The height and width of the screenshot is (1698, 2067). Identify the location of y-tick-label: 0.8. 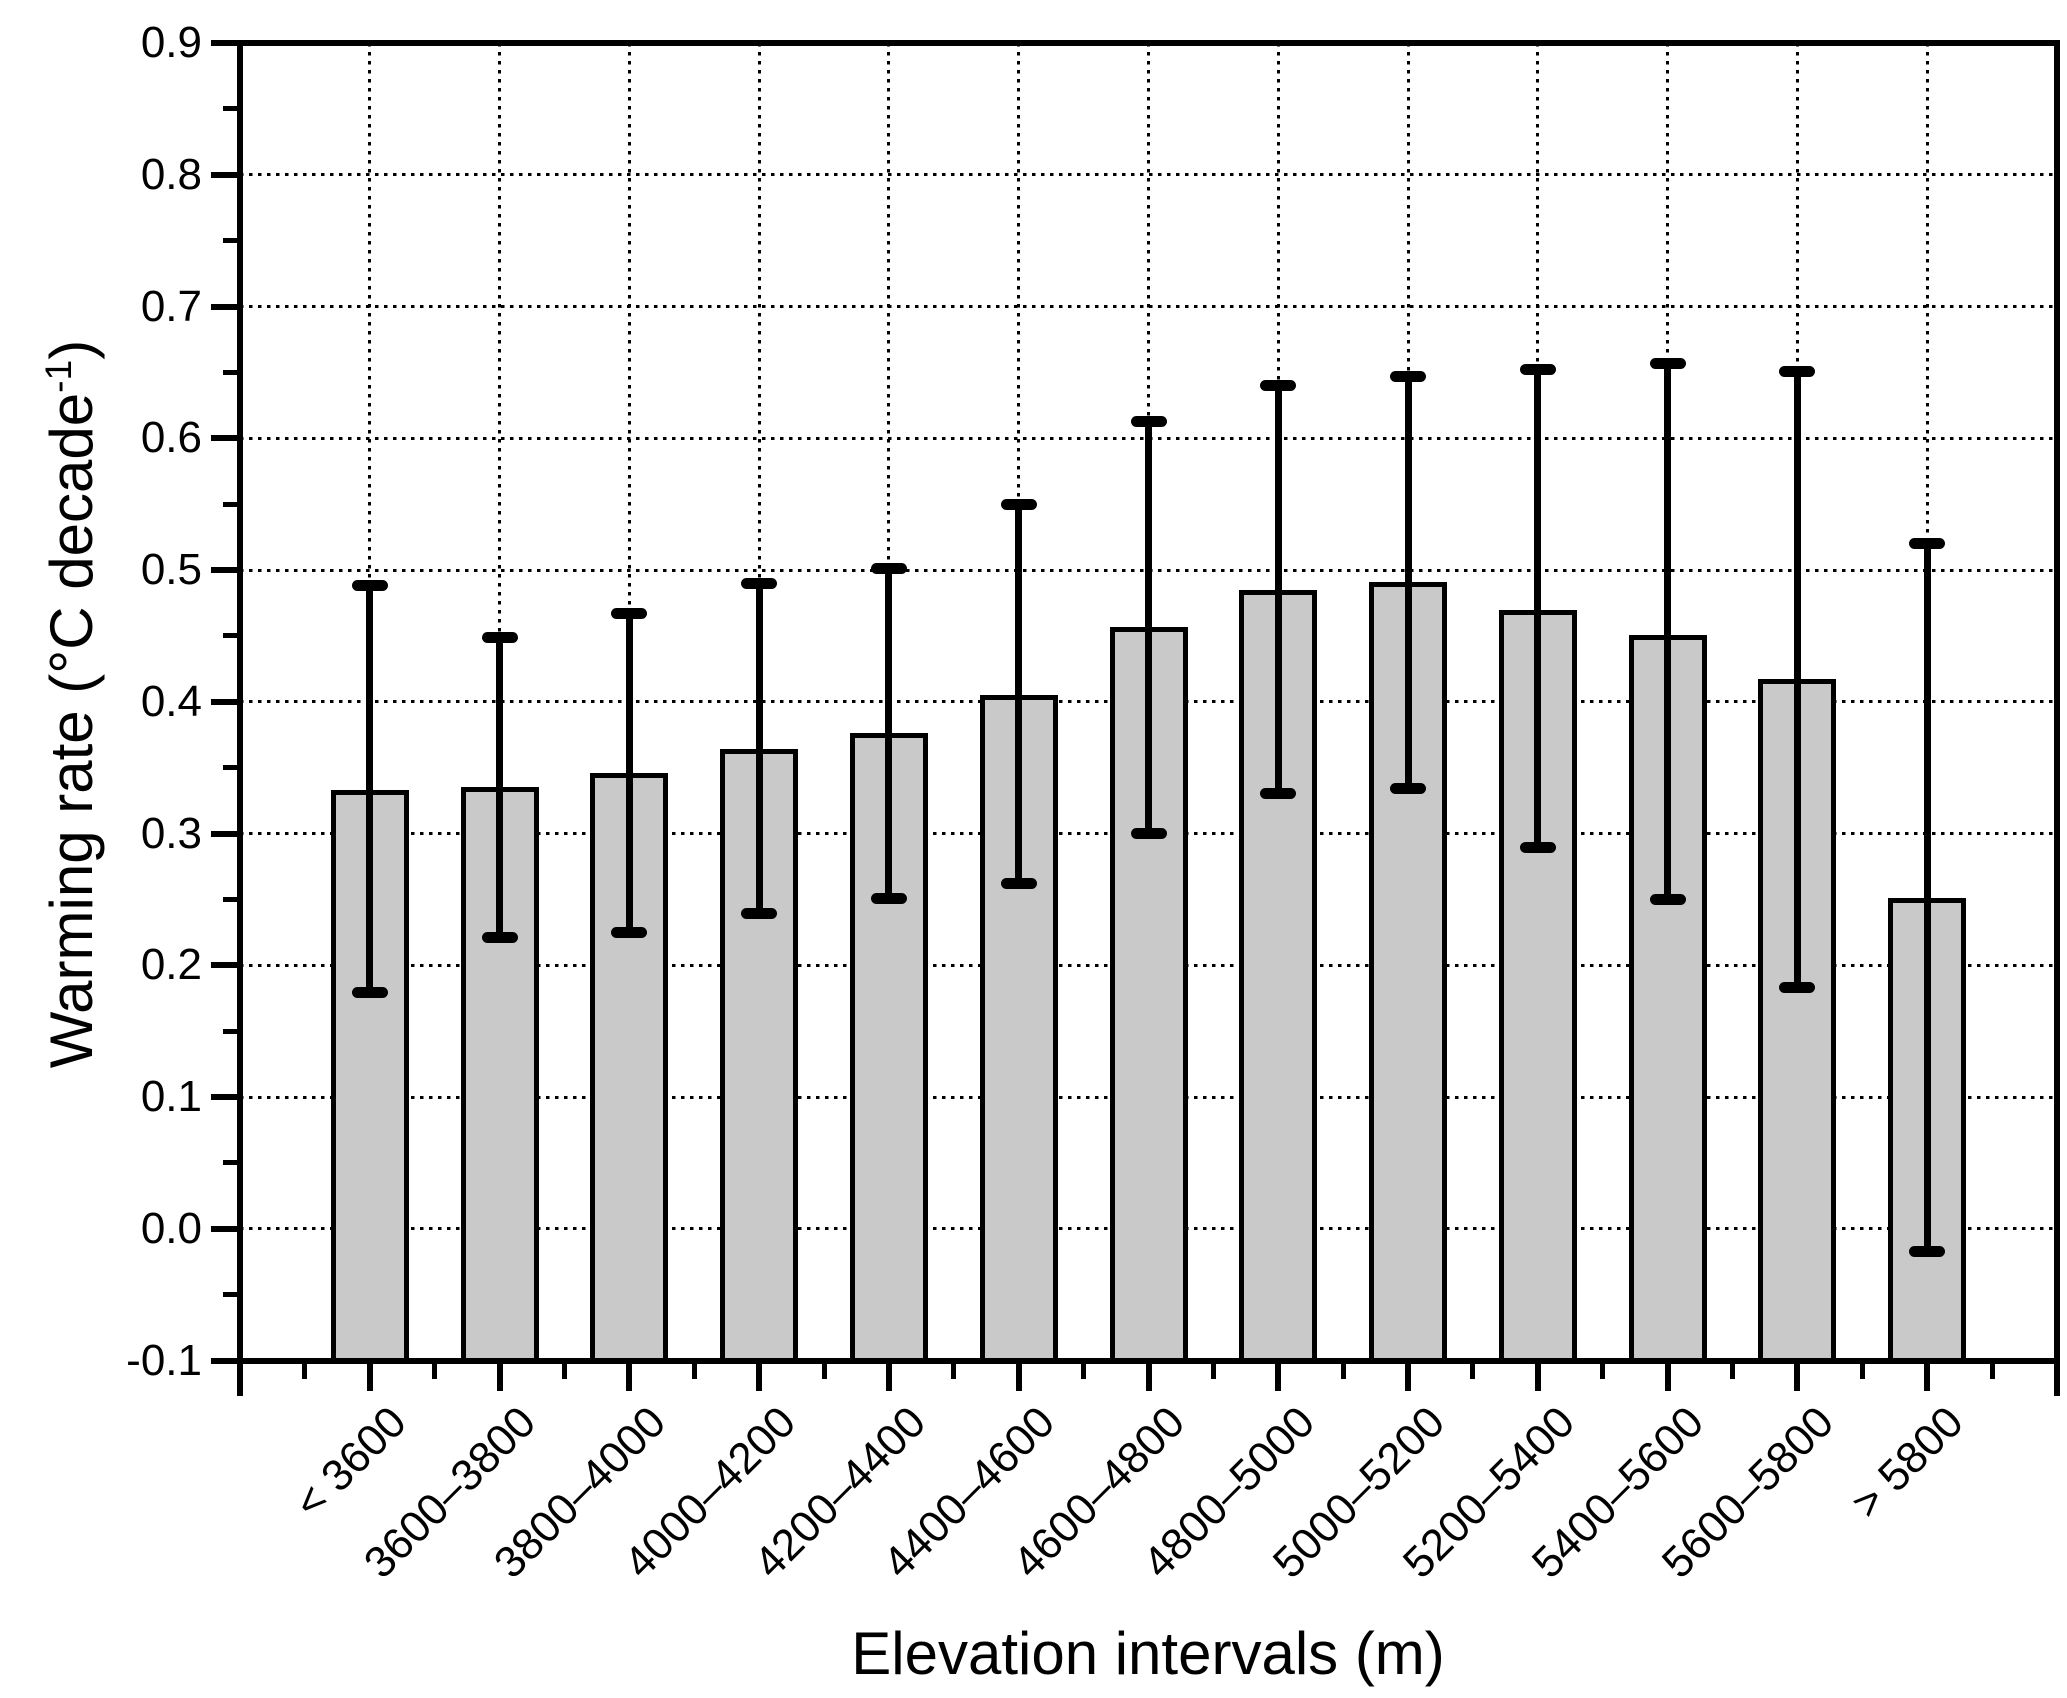
(171, 174).